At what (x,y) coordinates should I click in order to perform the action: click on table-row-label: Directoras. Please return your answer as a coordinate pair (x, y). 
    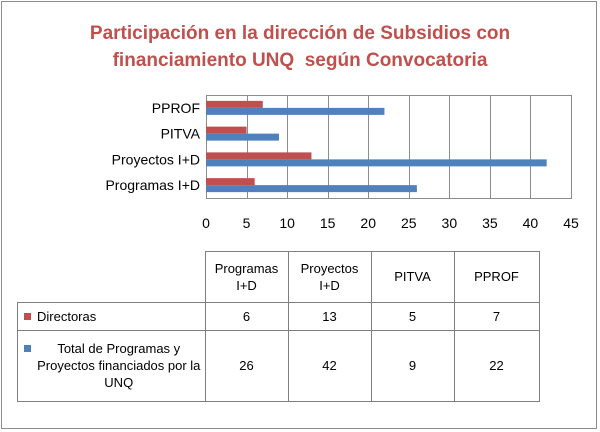
    Looking at the image, I should click on (111, 316).